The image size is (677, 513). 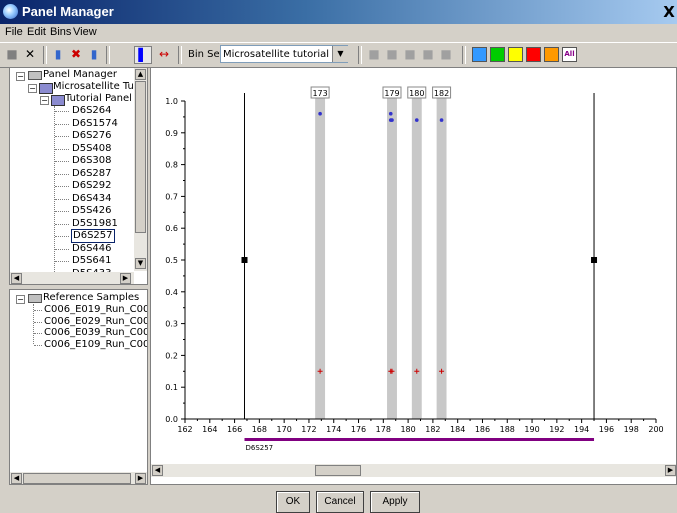 What do you see at coordinates (35, 298) in the screenshot?
I see `reference-icon` at bounding box center [35, 298].